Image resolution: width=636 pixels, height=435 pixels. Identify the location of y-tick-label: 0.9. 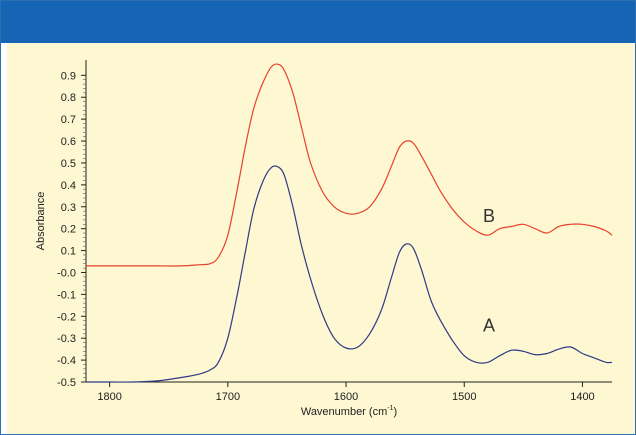
(68, 76).